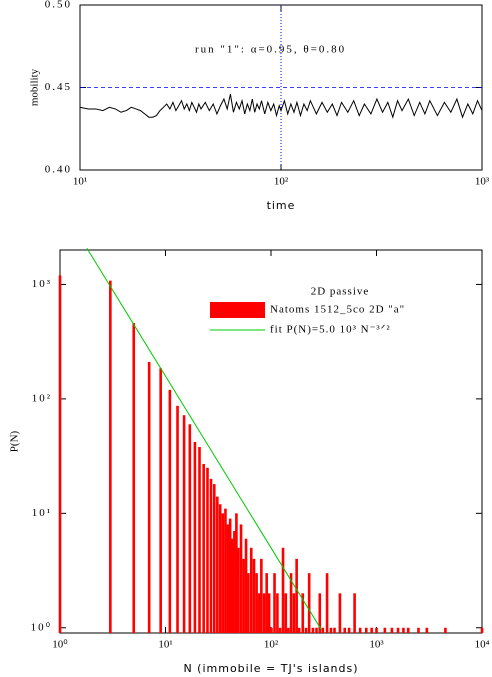  Describe the element at coordinates (270, 668) in the screenshot. I see `x-axis-label: N (immobile = TJ's islands)` at that location.